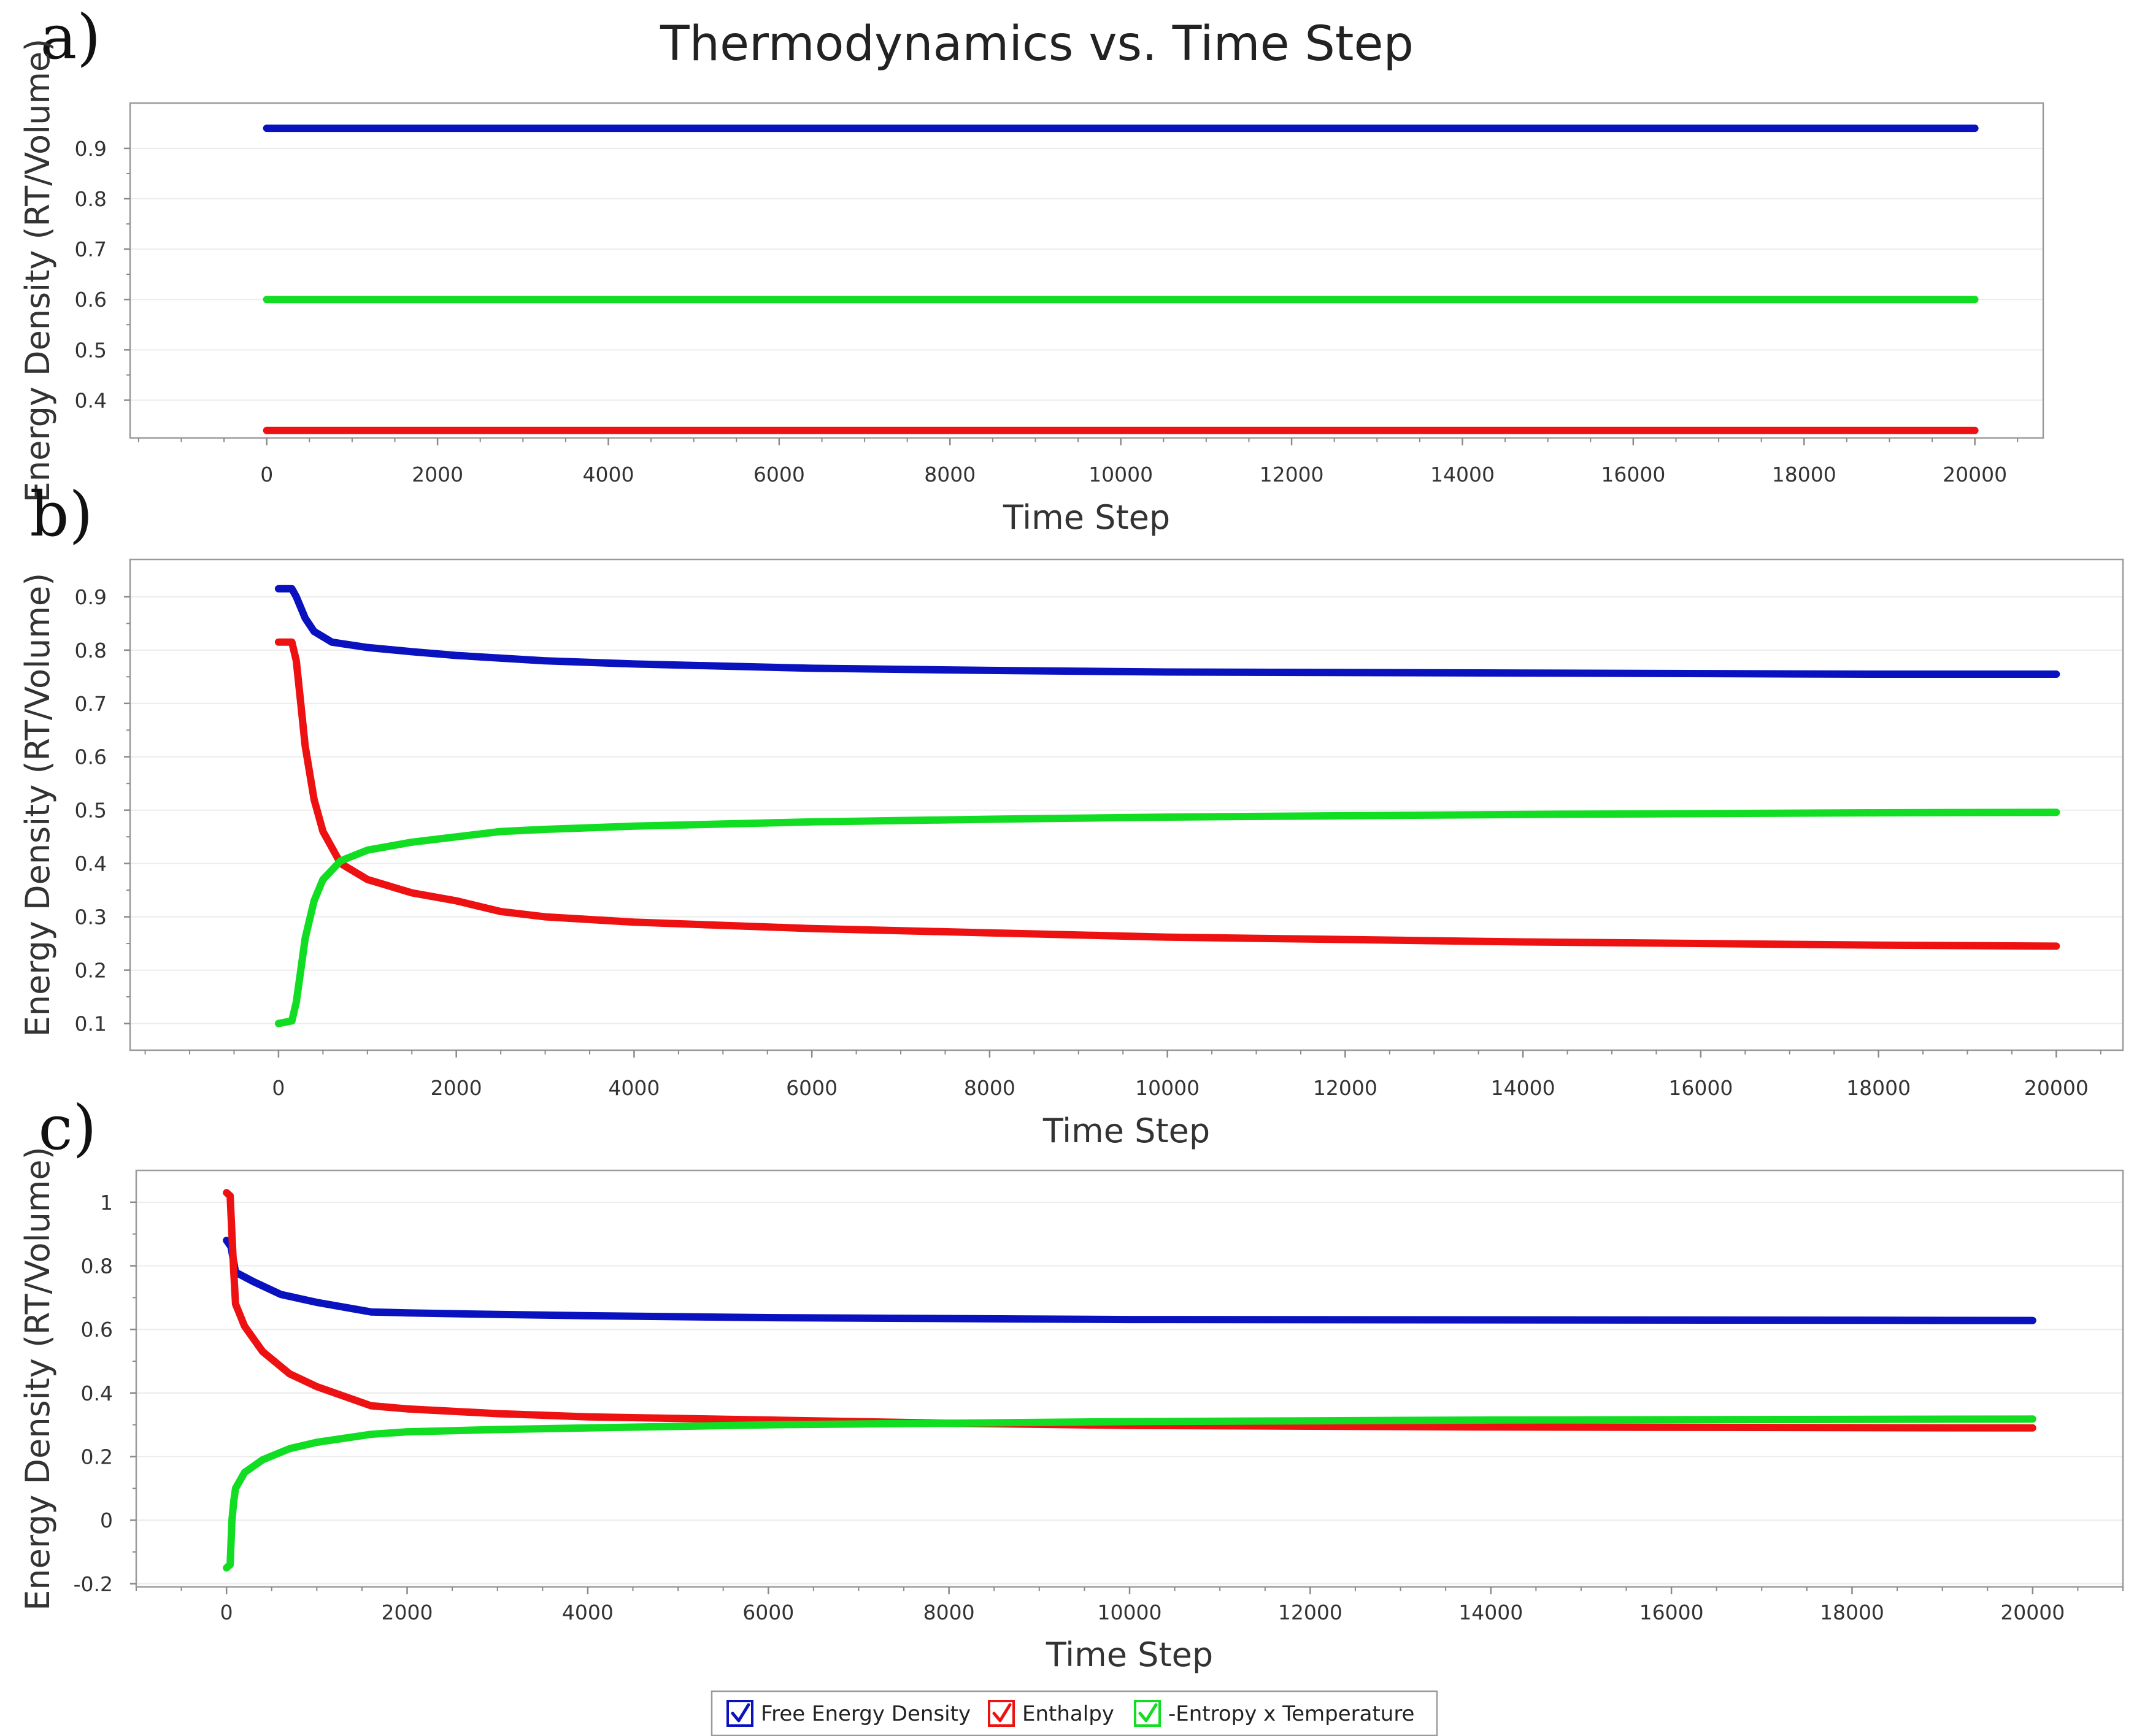 The width and height of the screenshot is (2134, 1736). Describe the element at coordinates (61, 514) in the screenshot. I see `panel-label: b)` at that location.